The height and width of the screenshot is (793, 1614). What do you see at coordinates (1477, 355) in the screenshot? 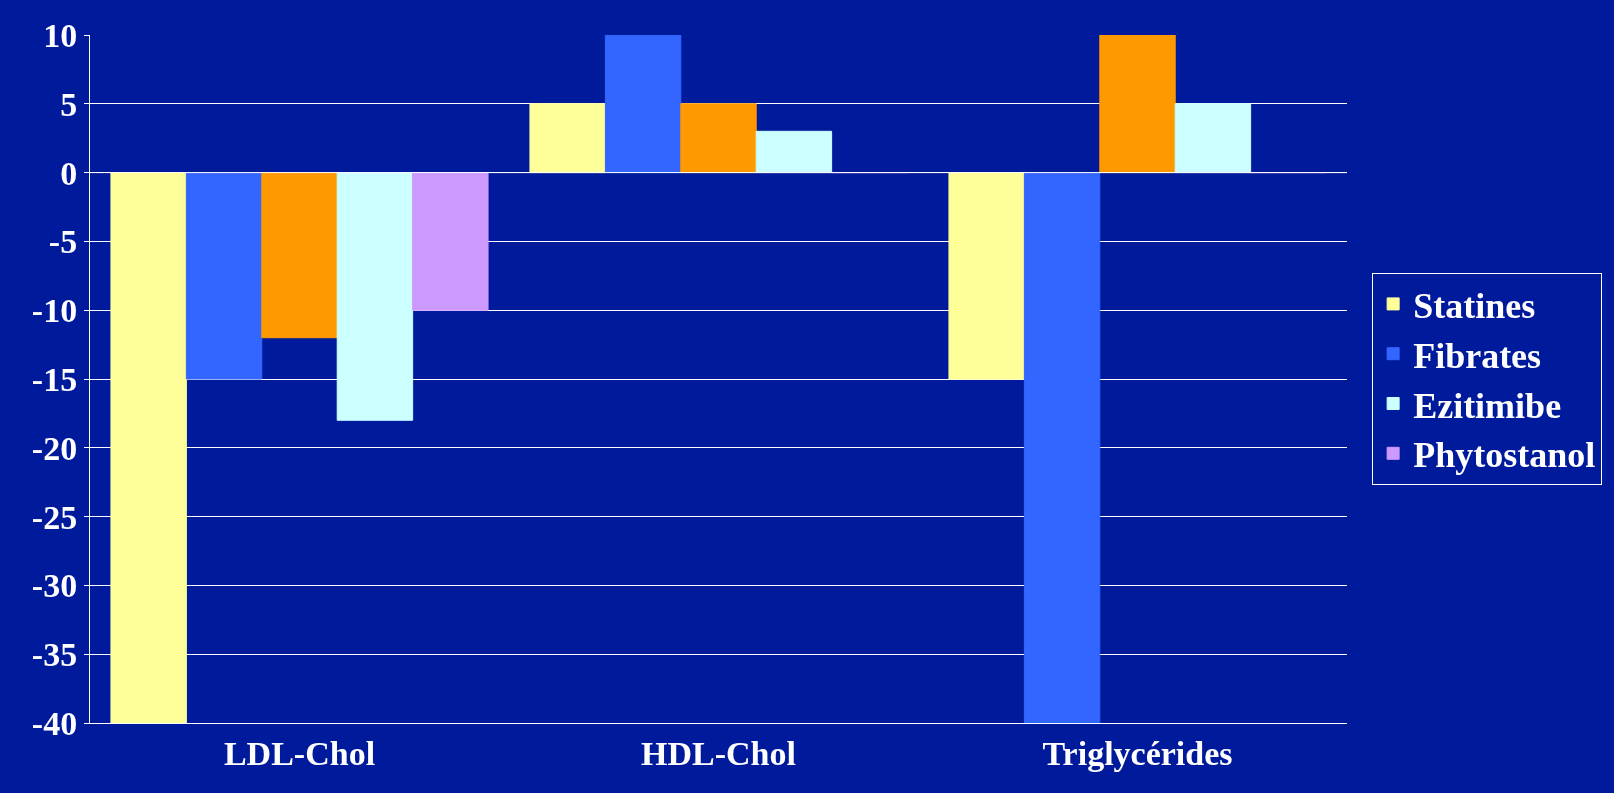
I see `legend-label: Fibrates` at bounding box center [1477, 355].